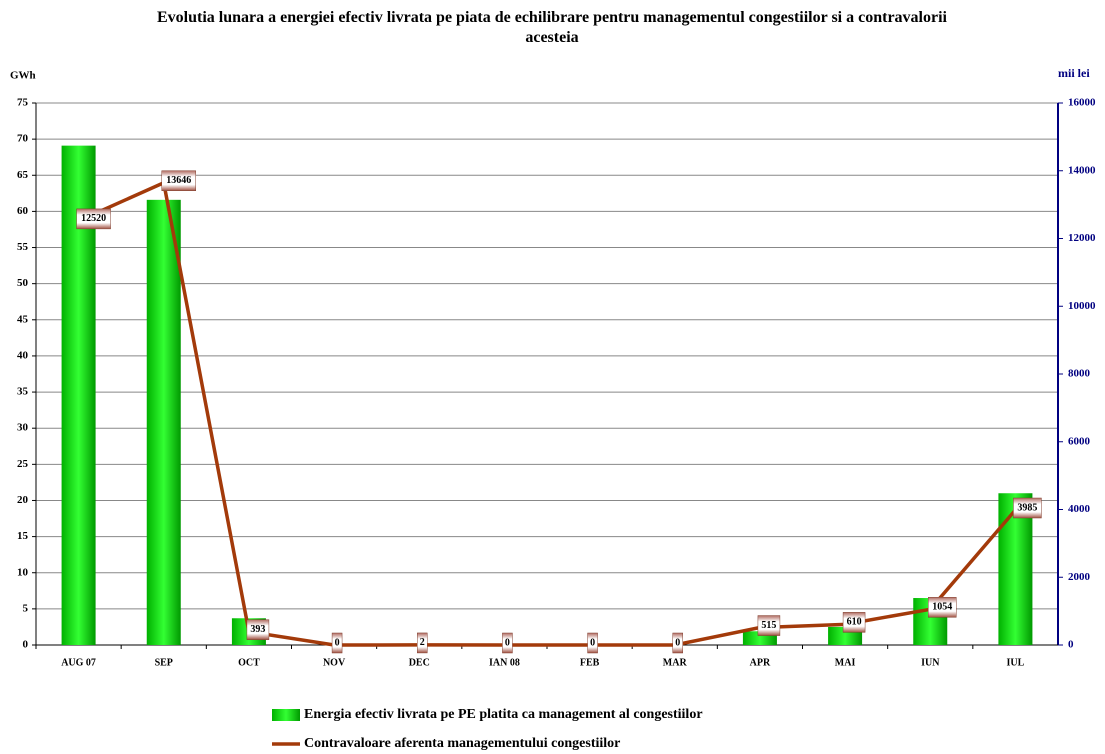 This screenshot has width=1105, height=754. I want to click on x-tick-label: FEB, so click(590, 662).